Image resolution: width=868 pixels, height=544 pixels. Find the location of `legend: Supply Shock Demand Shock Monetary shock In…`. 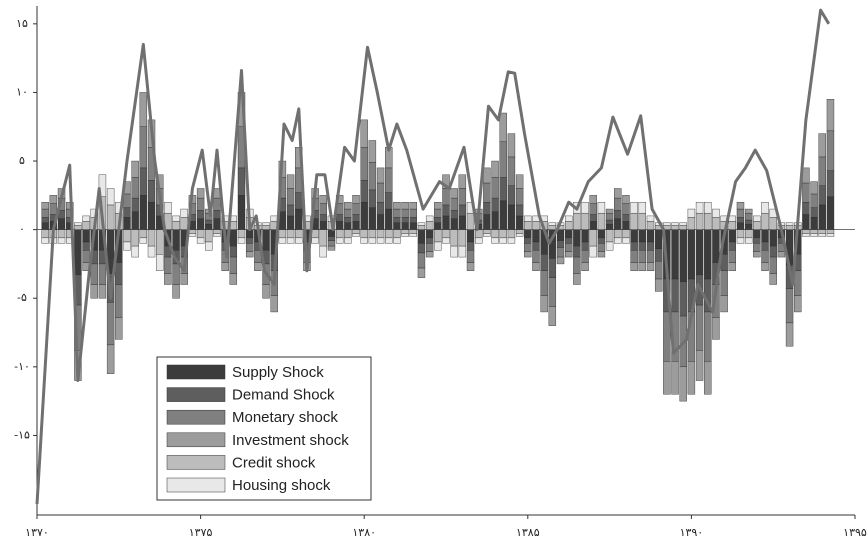

legend: Supply Shock Demand Shock Monetary shock In… is located at coordinates (264, 428).